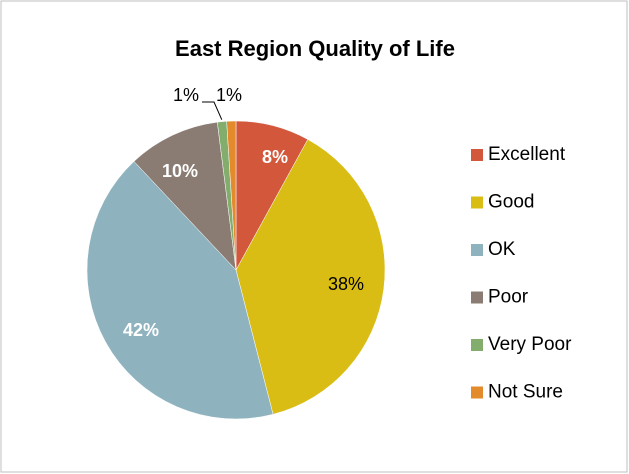 The height and width of the screenshot is (474, 629). Describe the element at coordinates (275, 157) in the screenshot. I see `data-label: 8%` at that location.